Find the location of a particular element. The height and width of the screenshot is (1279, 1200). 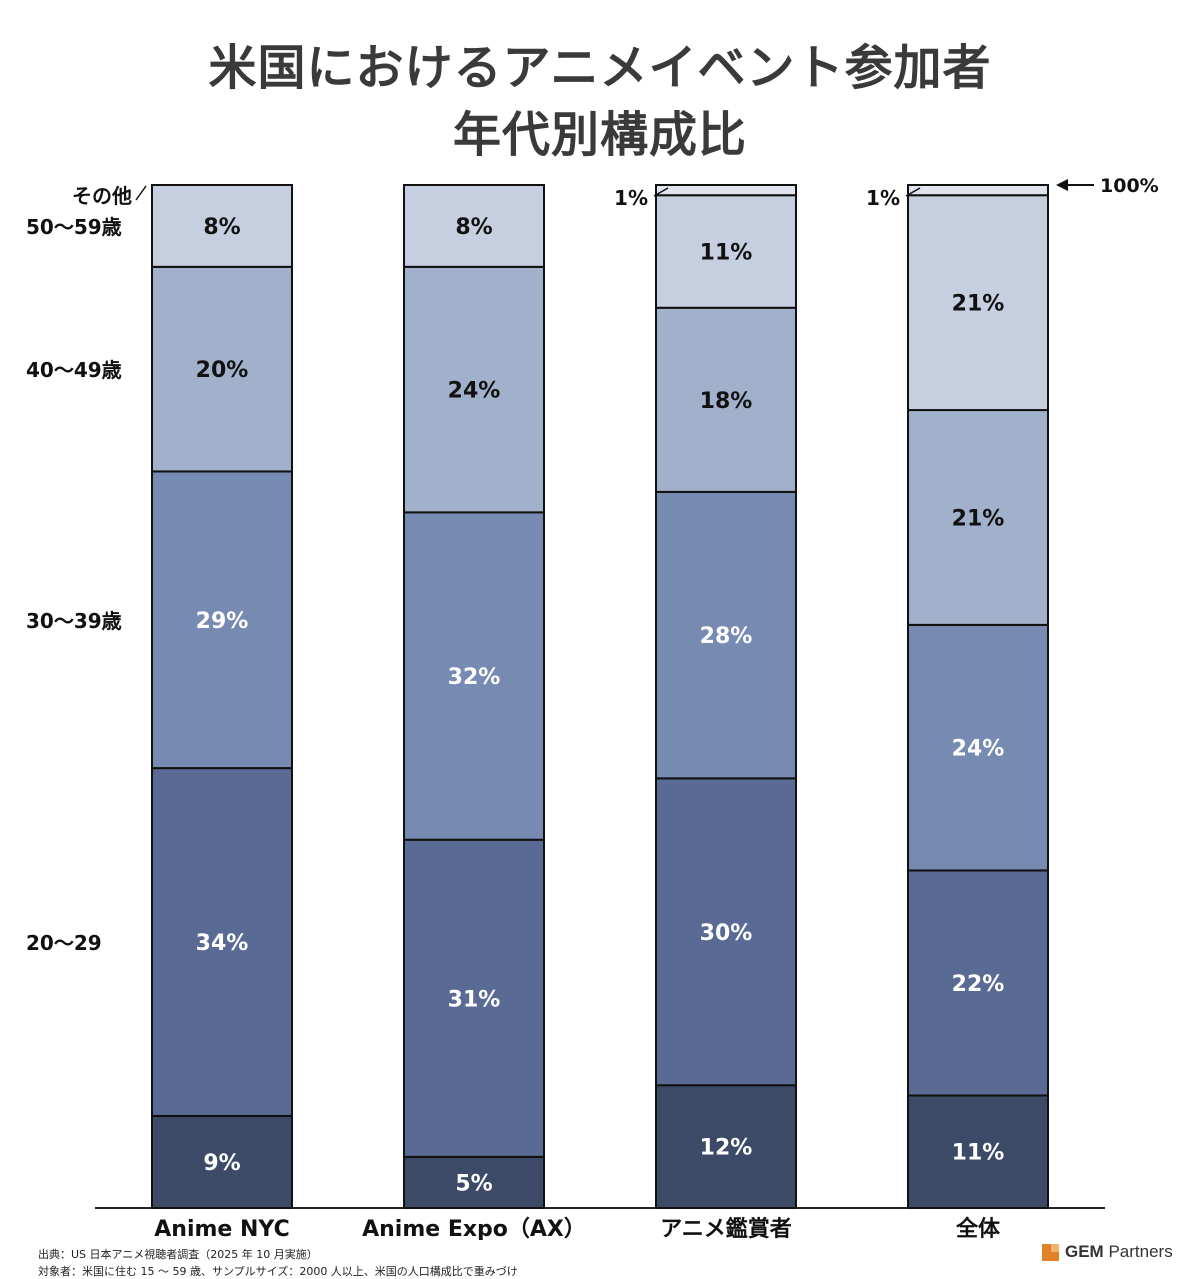

segment-label-20s: 20〜29 is located at coordinates (64, 943).